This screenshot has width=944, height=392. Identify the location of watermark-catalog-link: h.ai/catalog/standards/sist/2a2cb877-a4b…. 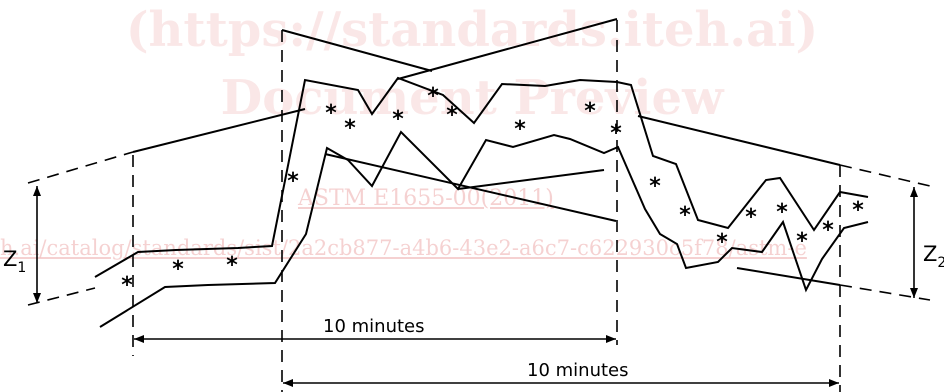
(403, 248).